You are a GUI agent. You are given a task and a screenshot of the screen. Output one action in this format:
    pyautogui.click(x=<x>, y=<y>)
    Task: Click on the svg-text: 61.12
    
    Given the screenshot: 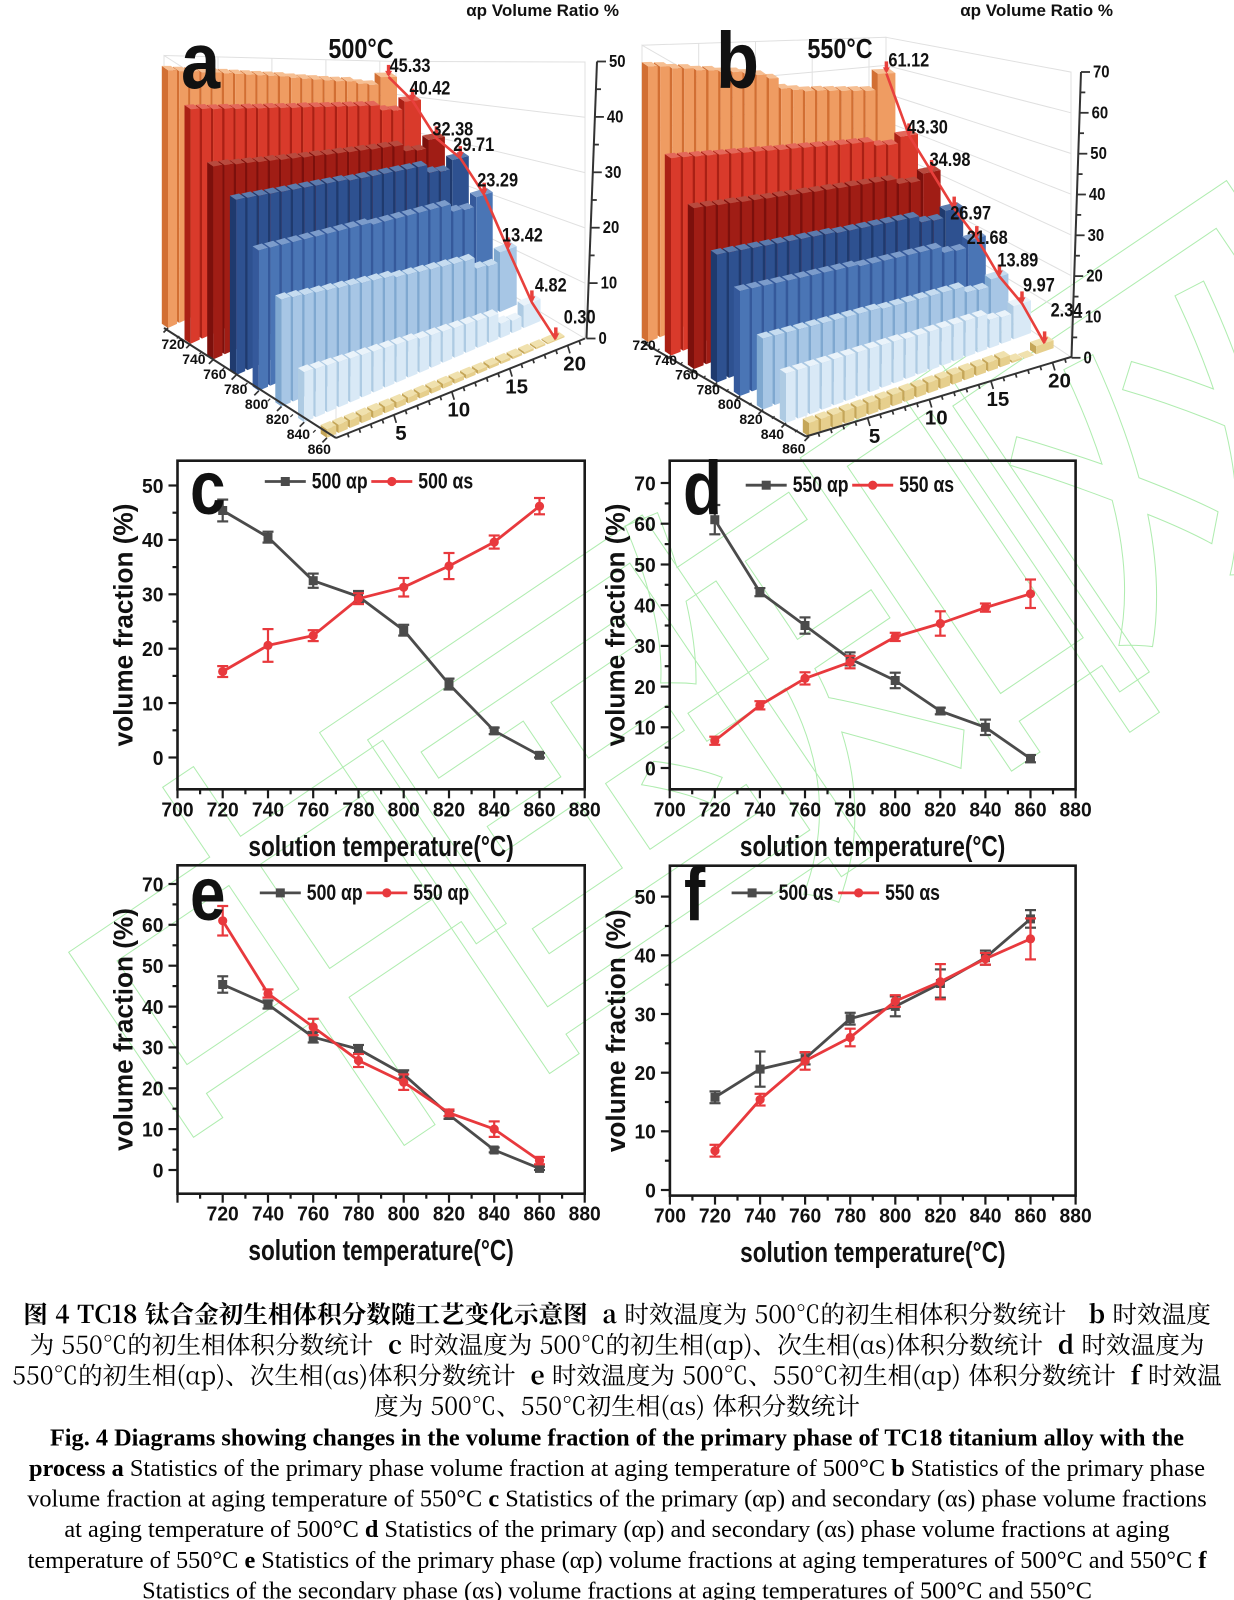 What is the action you would take?
    pyautogui.click(x=908, y=59)
    